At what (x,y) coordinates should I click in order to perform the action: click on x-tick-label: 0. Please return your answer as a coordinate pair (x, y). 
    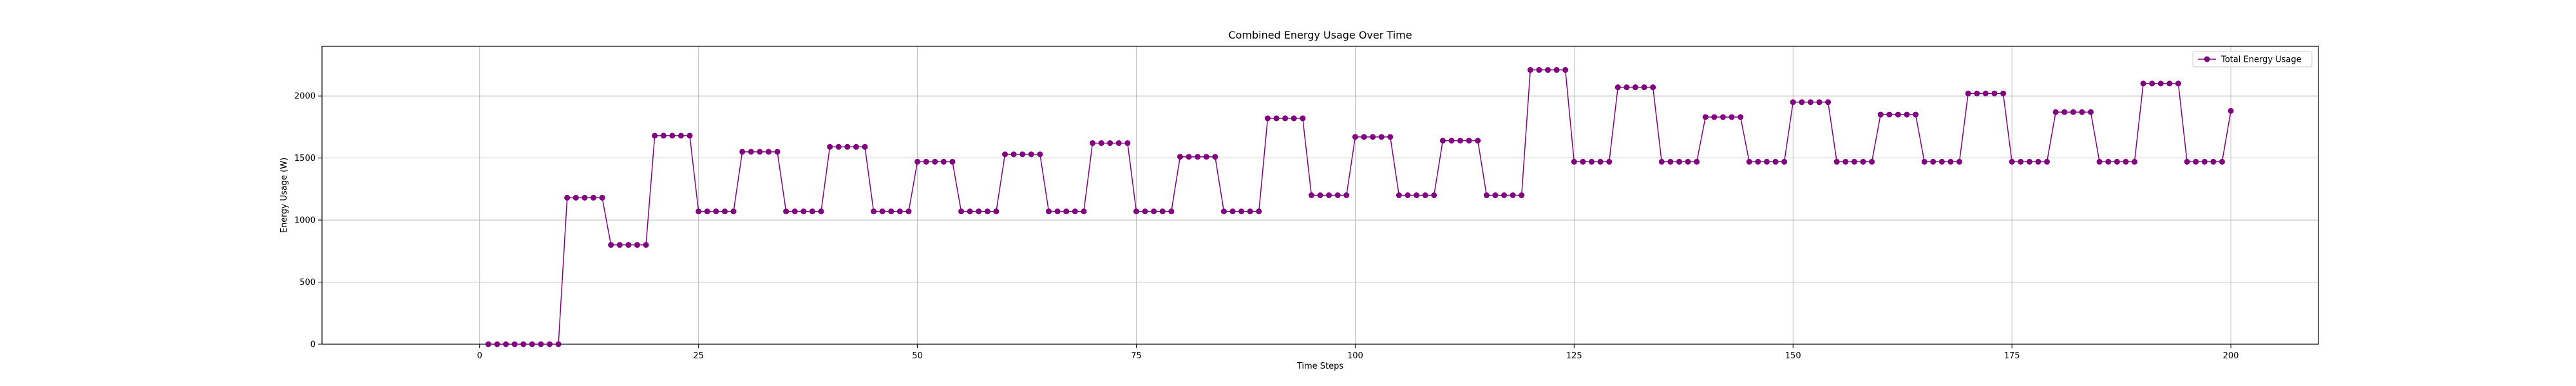
    Looking at the image, I should click on (480, 356).